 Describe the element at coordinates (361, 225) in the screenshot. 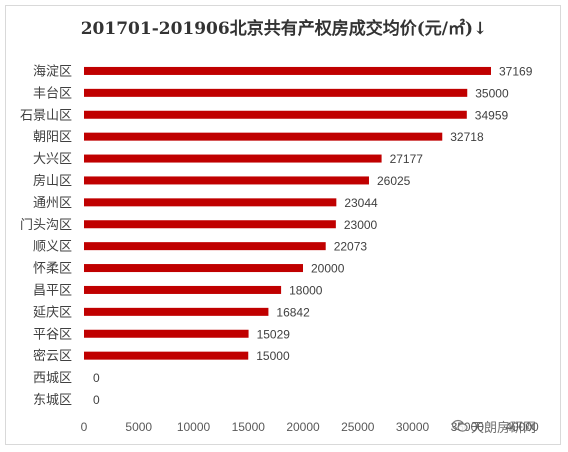

I see `data-label: 23000` at that location.